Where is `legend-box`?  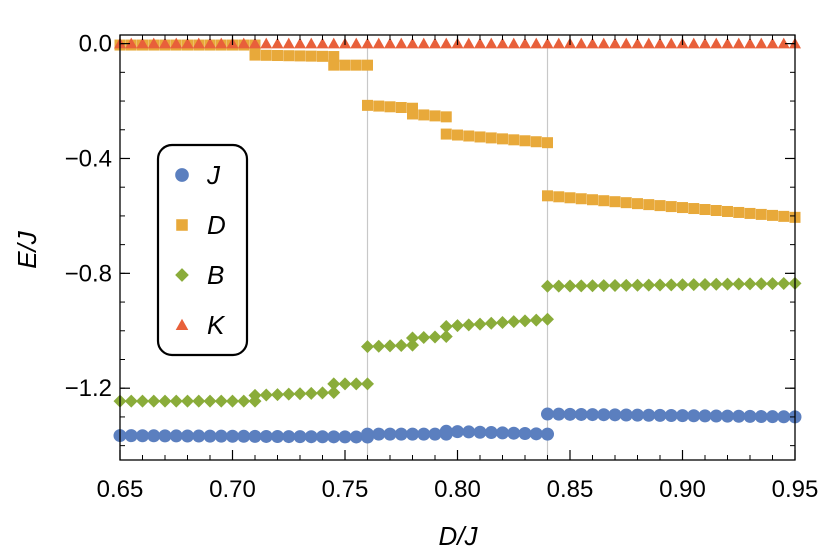 legend-box is located at coordinates (202, 250).